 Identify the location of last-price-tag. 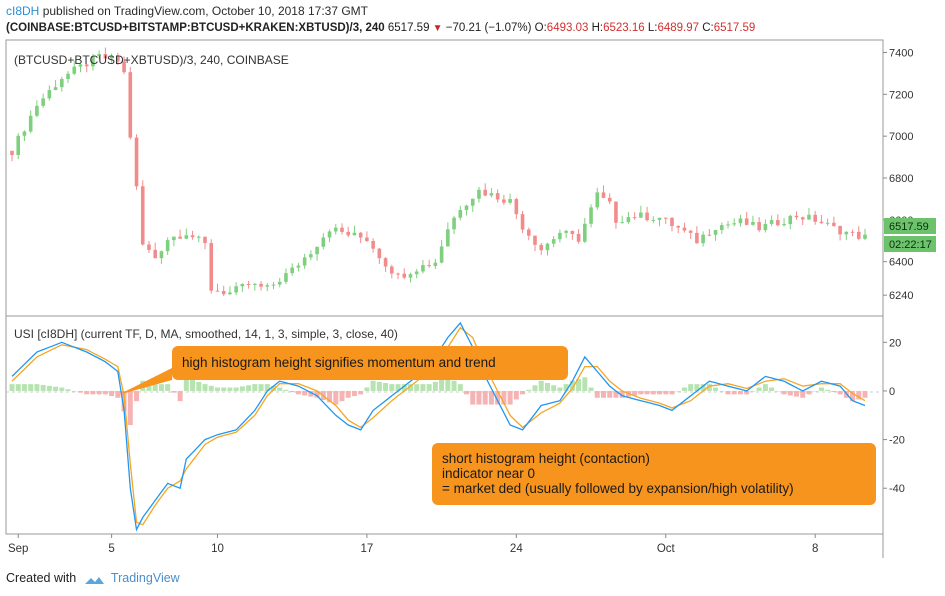
(910, 226).